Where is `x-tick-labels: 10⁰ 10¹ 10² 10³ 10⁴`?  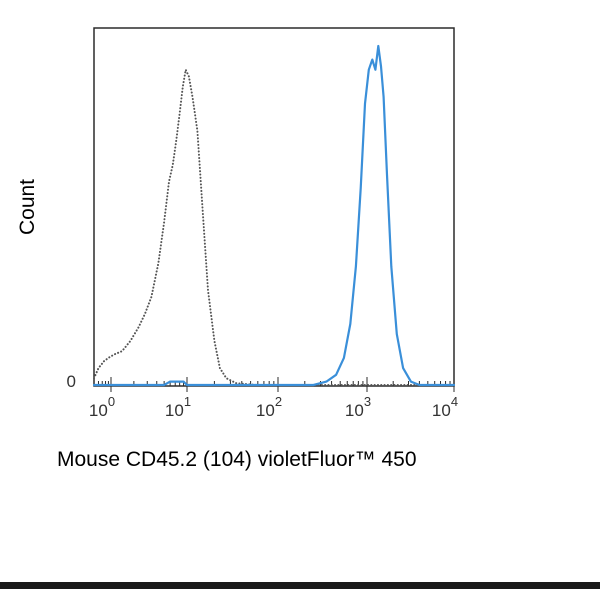
x-tick-labels: 10⁰ 10¹ 10² 10³ 10⁴ is located at coordinates (273, 407).